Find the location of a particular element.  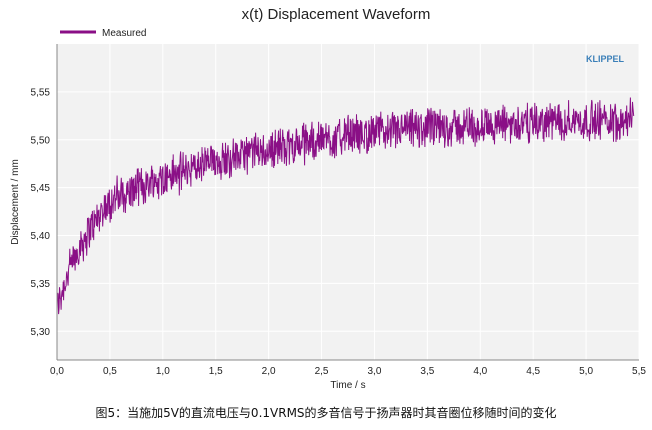

x-tick-label: 5,0 is located at coordinates (586, 371).